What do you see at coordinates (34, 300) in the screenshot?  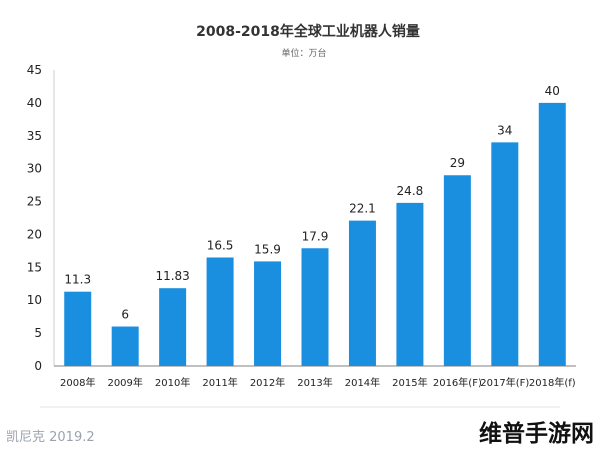 I see `y-tick-label: 10` at bounding box center [34, 300].